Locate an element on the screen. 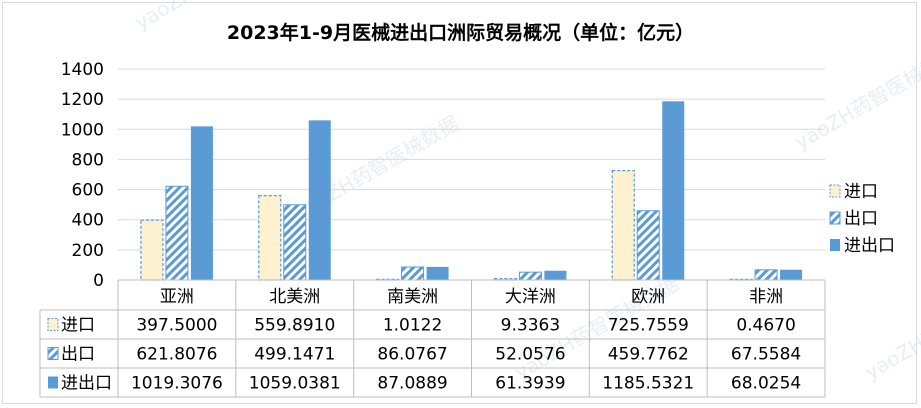 Image resolution: width=921 pixels, height=408 pixels. data-label: 559.8910 is located at coordinates (294, 326).